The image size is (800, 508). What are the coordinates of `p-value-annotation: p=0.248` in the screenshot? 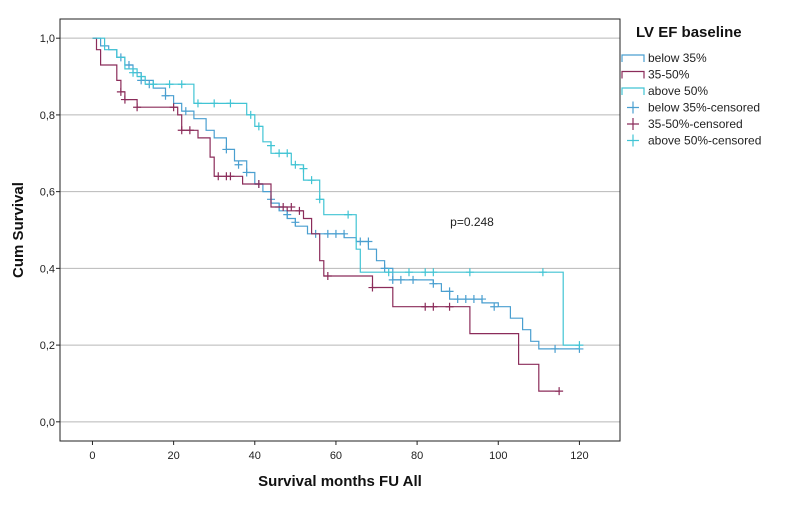 It's located at (472, 222).